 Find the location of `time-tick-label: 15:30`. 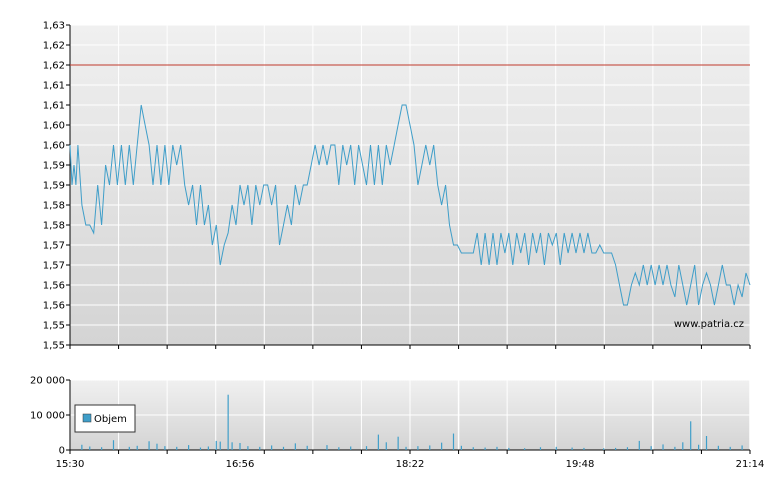

time-tick-label: 15:30 is located at coordinates (70, 464).